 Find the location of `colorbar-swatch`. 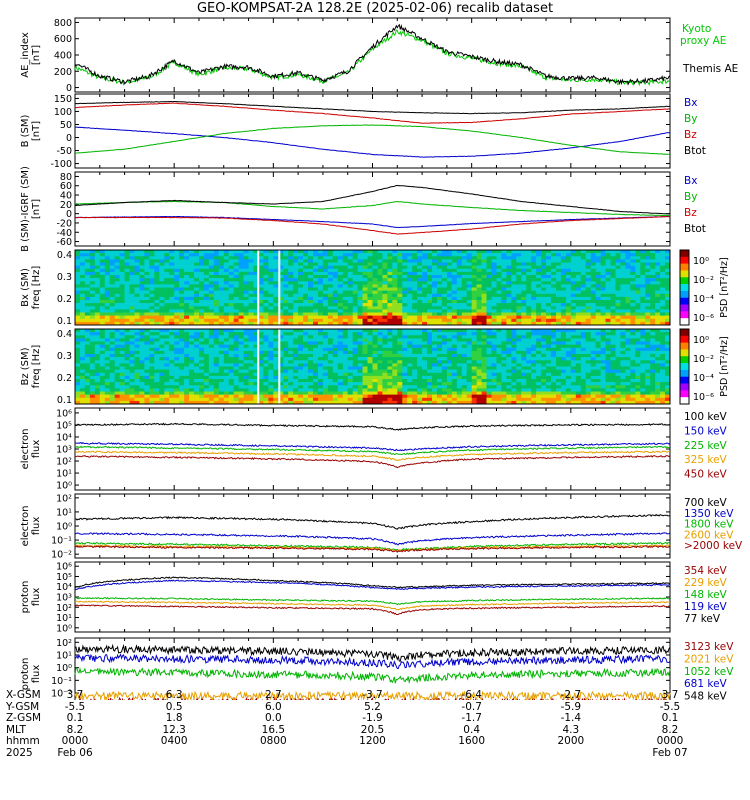

colorbar-swatch is located at coordinates (684, 274).